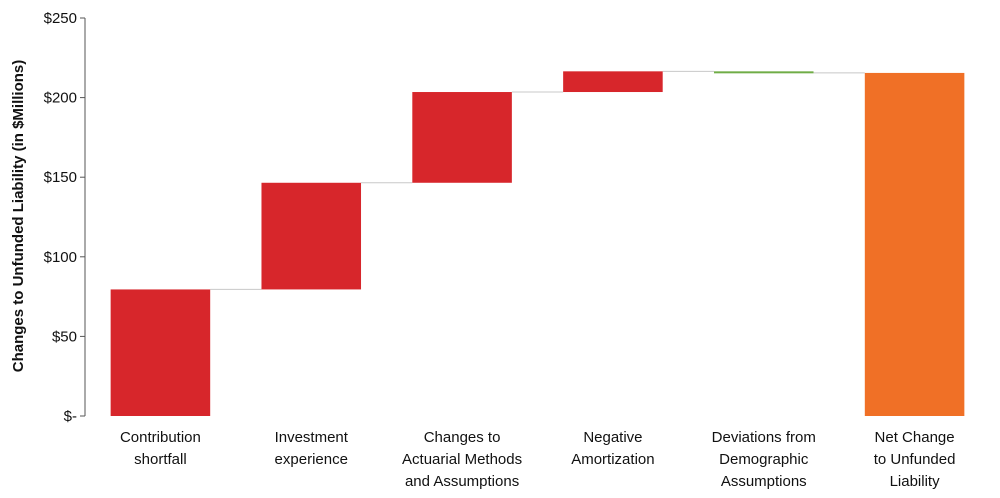  Describe the element at coordinates (65, 217) in the screenshot. I see `axis-layer: $- $50 $100 $150 $200 $250` at that location.